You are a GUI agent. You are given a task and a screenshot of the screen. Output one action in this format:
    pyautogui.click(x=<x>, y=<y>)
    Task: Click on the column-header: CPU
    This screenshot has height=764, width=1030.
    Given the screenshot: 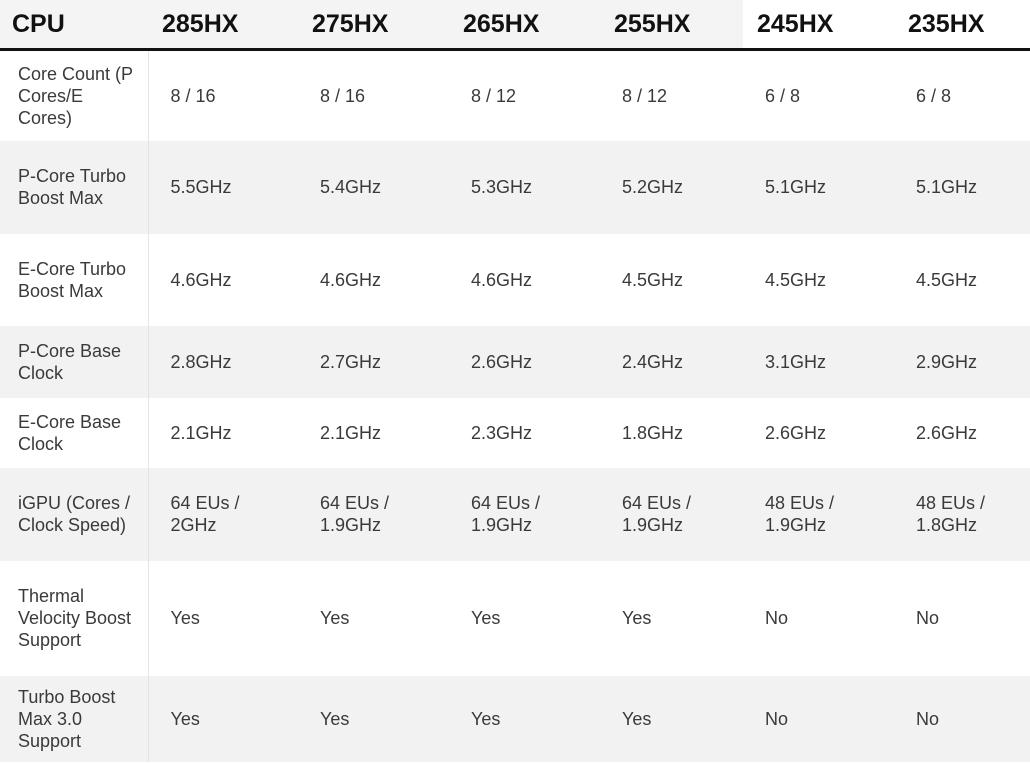 What is the action you would take?
    pyautogui.click(x=74, y=25)
    